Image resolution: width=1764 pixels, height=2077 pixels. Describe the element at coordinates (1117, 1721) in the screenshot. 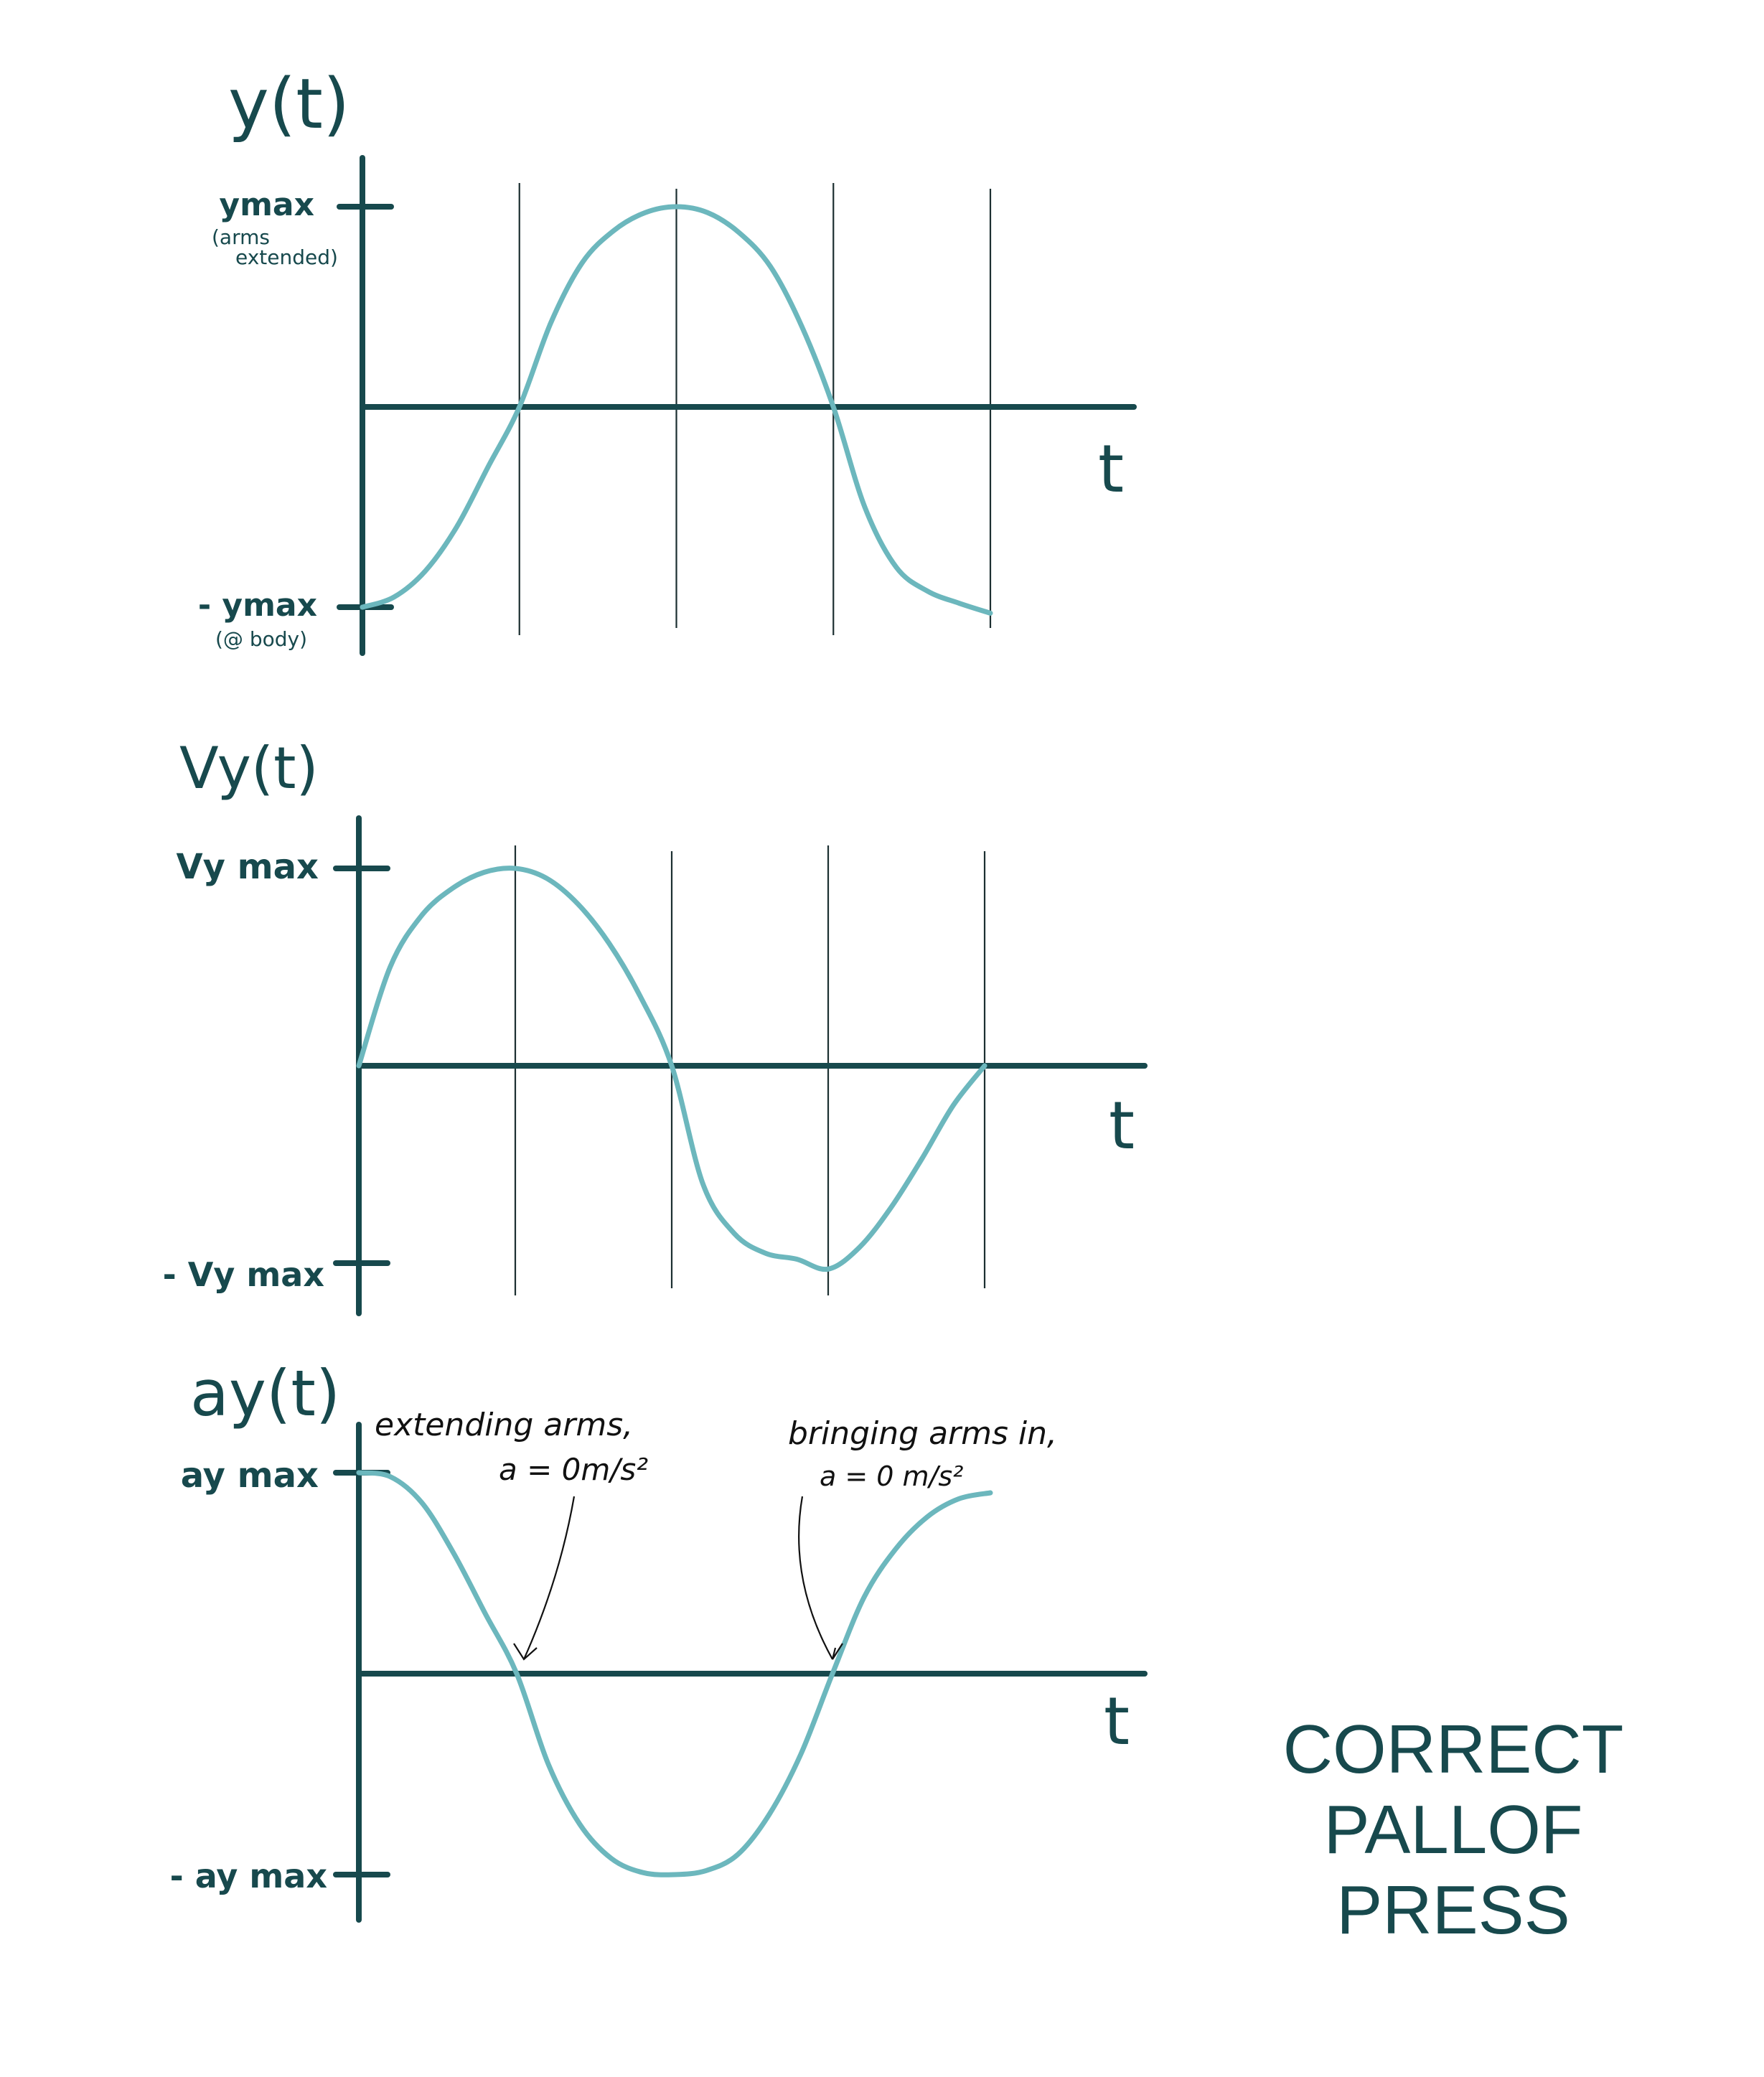

I see `acceleration-xlabel: t` at that location.